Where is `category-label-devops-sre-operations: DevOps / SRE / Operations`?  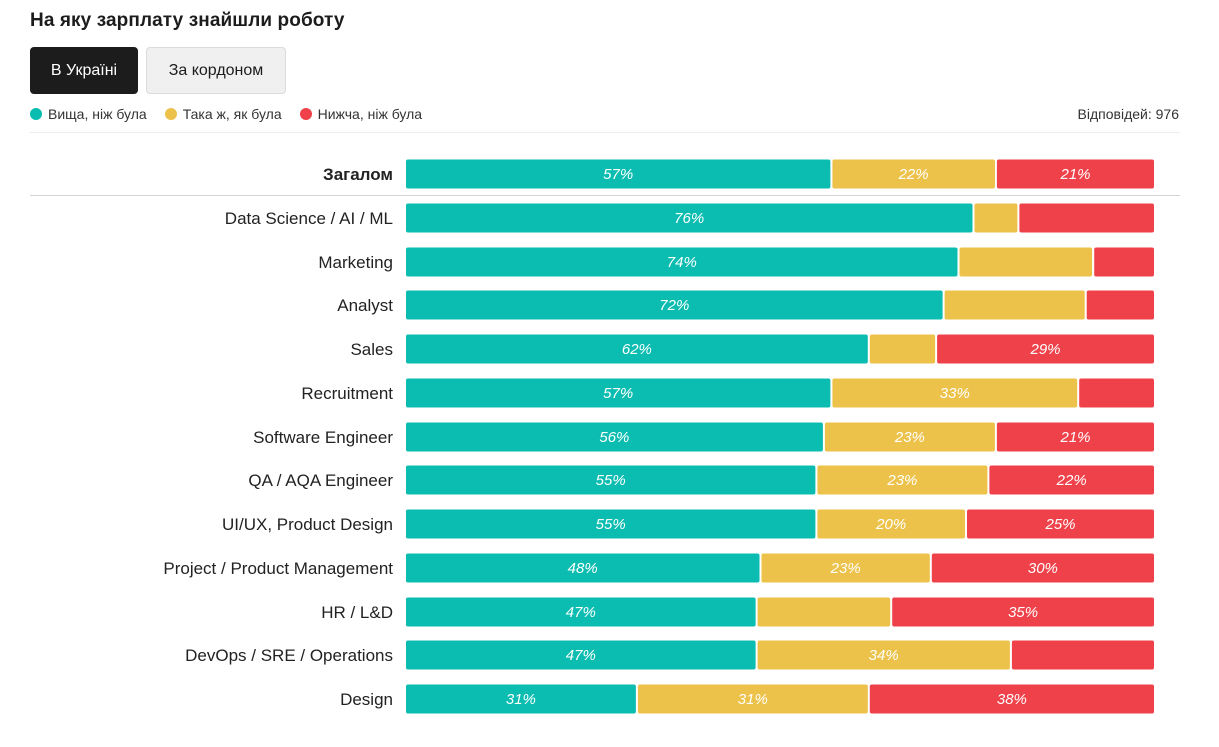
category-label-devops-sre-operations: DevOps / SRE / Operations is located at coordinates (289, 655).